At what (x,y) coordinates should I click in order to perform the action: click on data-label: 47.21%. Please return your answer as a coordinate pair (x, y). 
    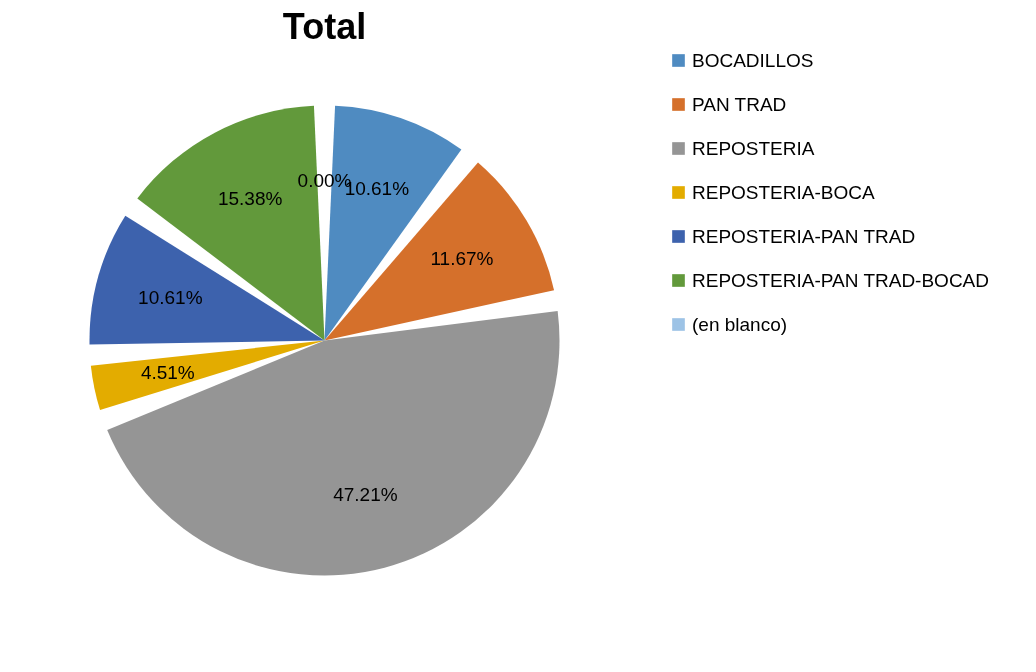
    Looking at the image, I should click on (365, 495).